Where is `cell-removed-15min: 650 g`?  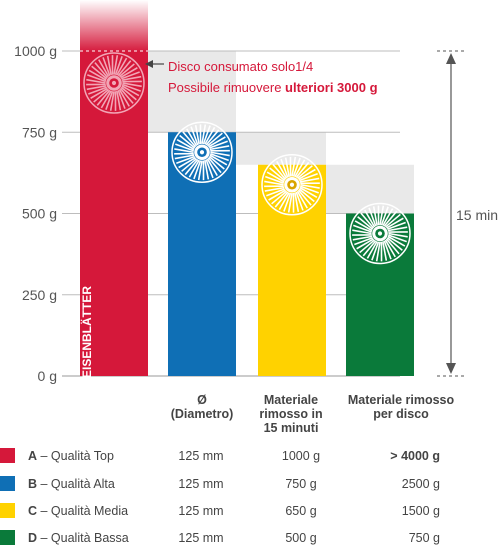 cell-removed-15min: 650 g is located at coordinates (300, 511).